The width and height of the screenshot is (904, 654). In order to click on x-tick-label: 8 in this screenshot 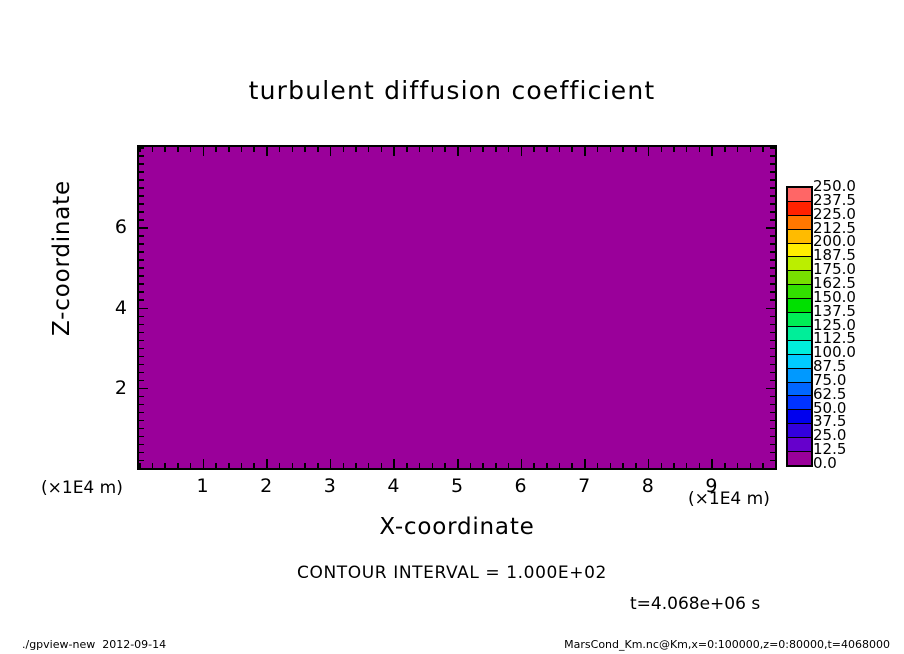, I will do `click(647, 486)`.